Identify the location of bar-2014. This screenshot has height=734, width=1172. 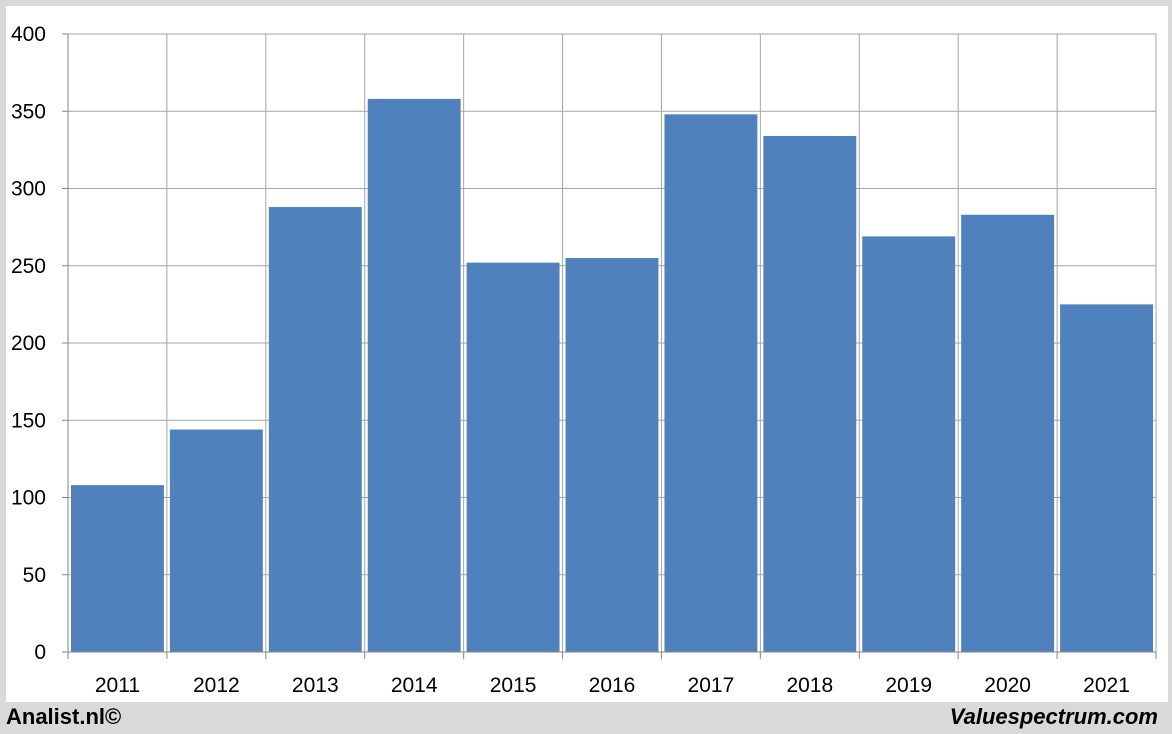
(414, 375).